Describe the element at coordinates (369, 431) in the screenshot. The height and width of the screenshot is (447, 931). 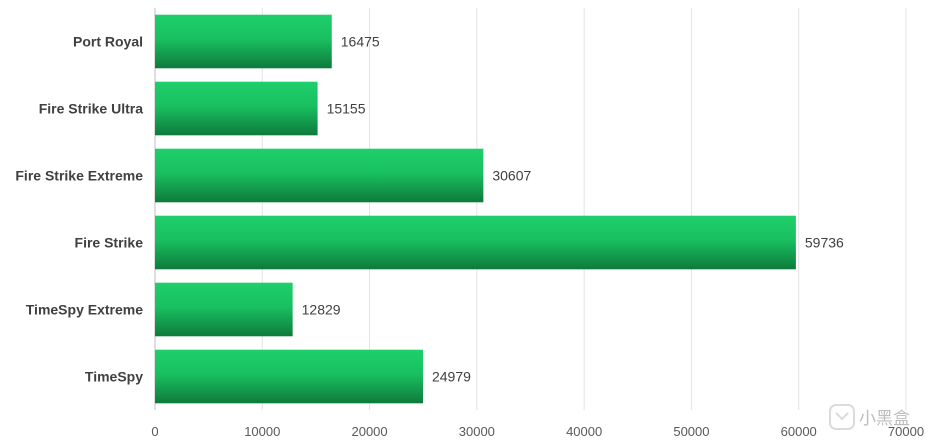
I see `x-tick-label: 20000` at that location.